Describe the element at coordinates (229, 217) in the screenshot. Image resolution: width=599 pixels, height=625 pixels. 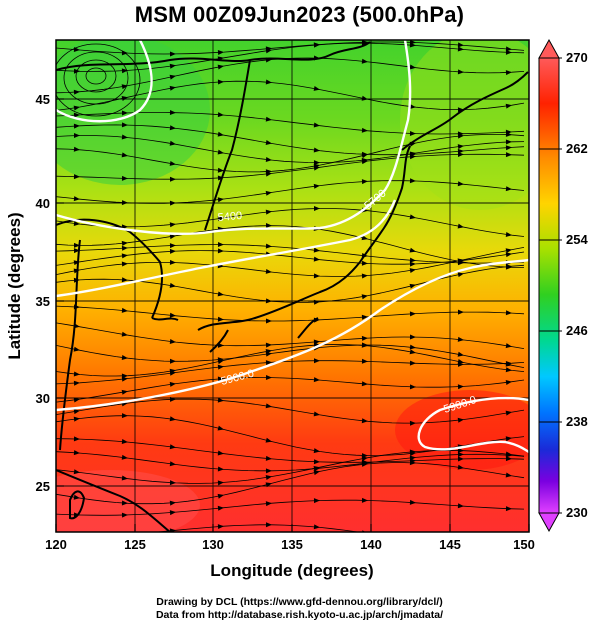
I see `contour-5400-label: 5400` at that location.